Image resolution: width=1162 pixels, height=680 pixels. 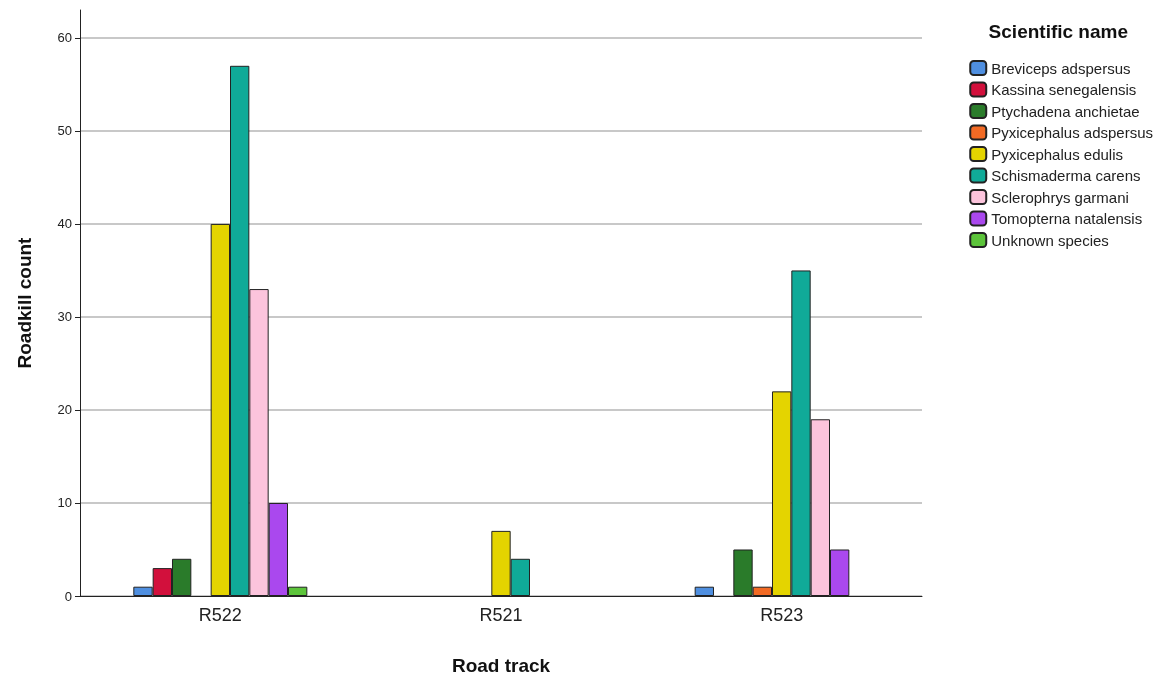 What do you see at coordinates (220, 615) in the screenshot?
I see `x-tick-label: R522` at bounding box center [220, 615].